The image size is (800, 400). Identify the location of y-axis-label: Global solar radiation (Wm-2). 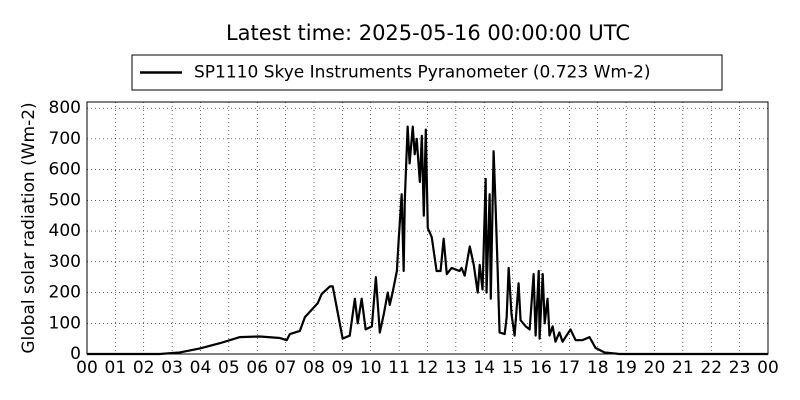
(29, 227).